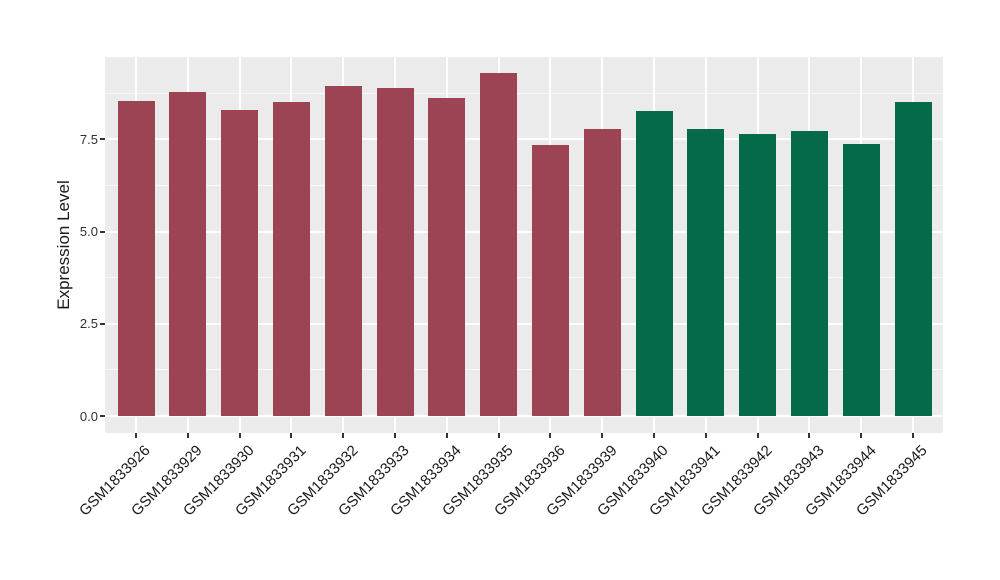 The width and height of the screenshot is (1000, 580). I want to click on bar-GSM1833941, so click(706, 272).